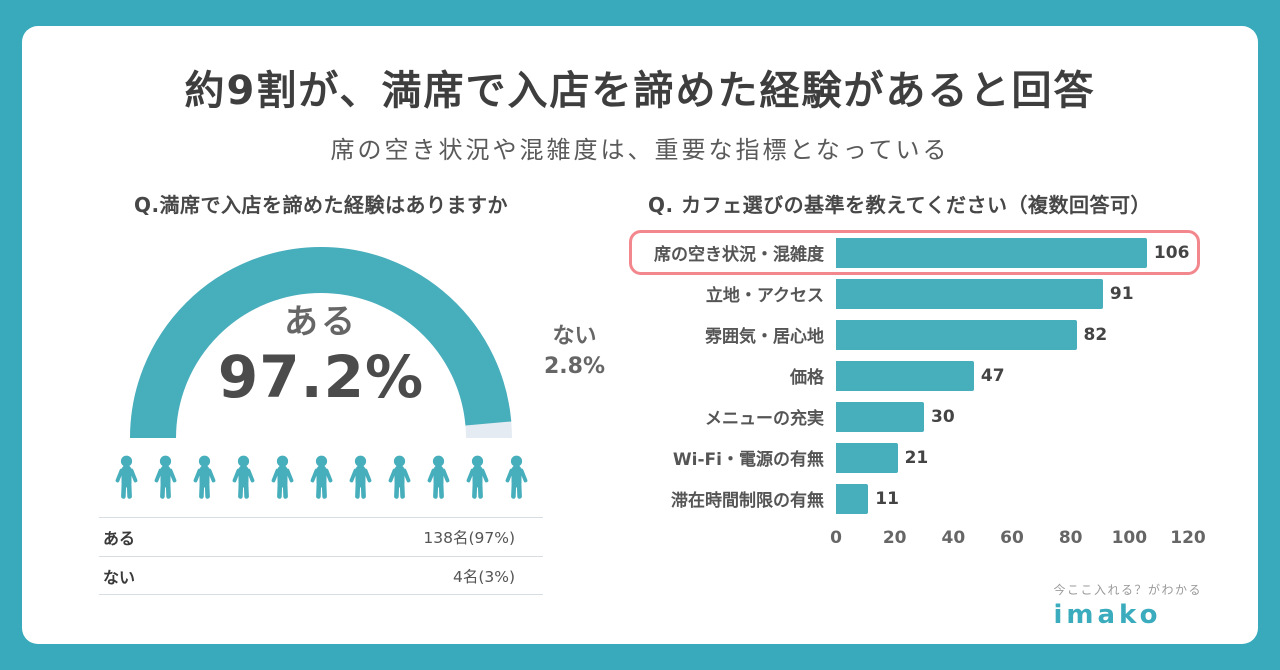 The width and height of the screenshot is (1280, 670). I want to click on bar-category-label: 滞在時間制限の有無, so click(747, 501).